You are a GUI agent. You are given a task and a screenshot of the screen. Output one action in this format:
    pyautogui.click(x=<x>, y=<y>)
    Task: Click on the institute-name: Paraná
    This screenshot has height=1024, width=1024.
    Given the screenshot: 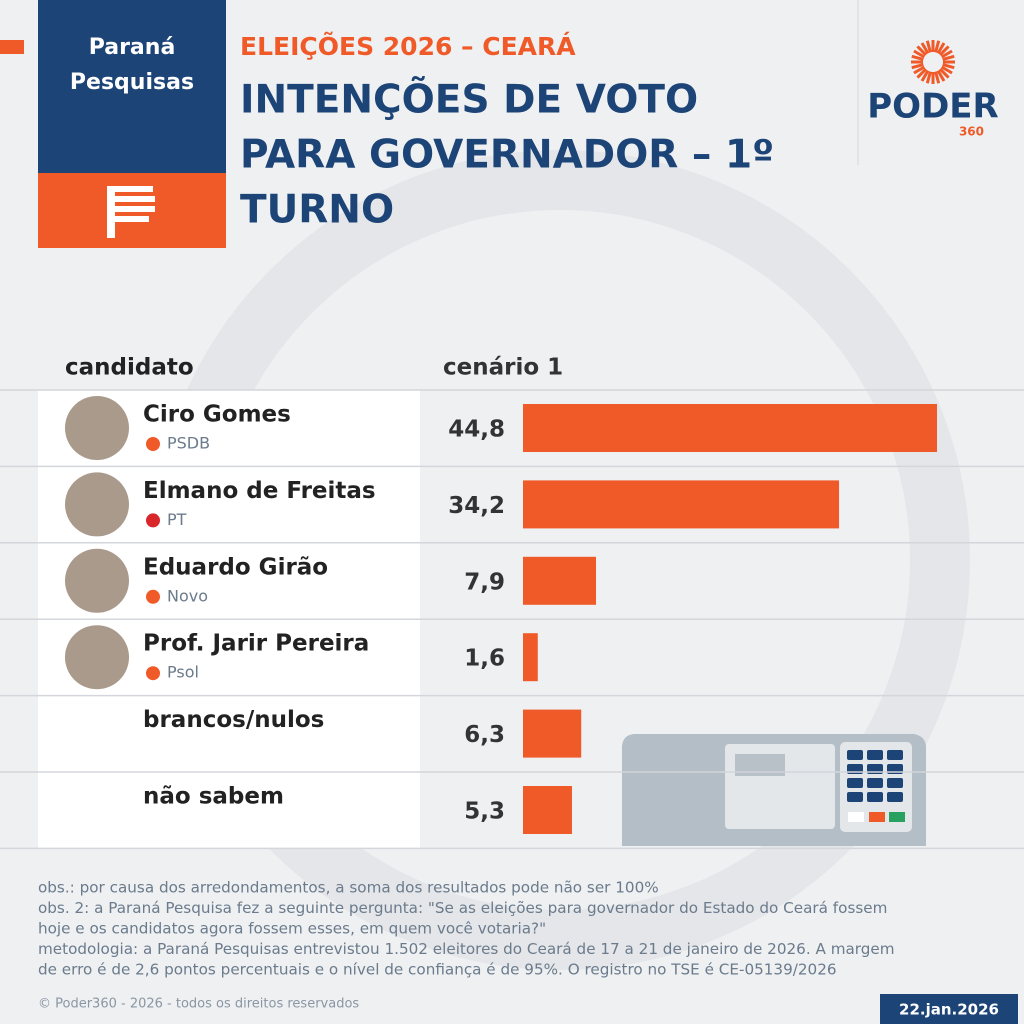 What is the action you would take?
    pyautogui.click(x=132, y=47)
    